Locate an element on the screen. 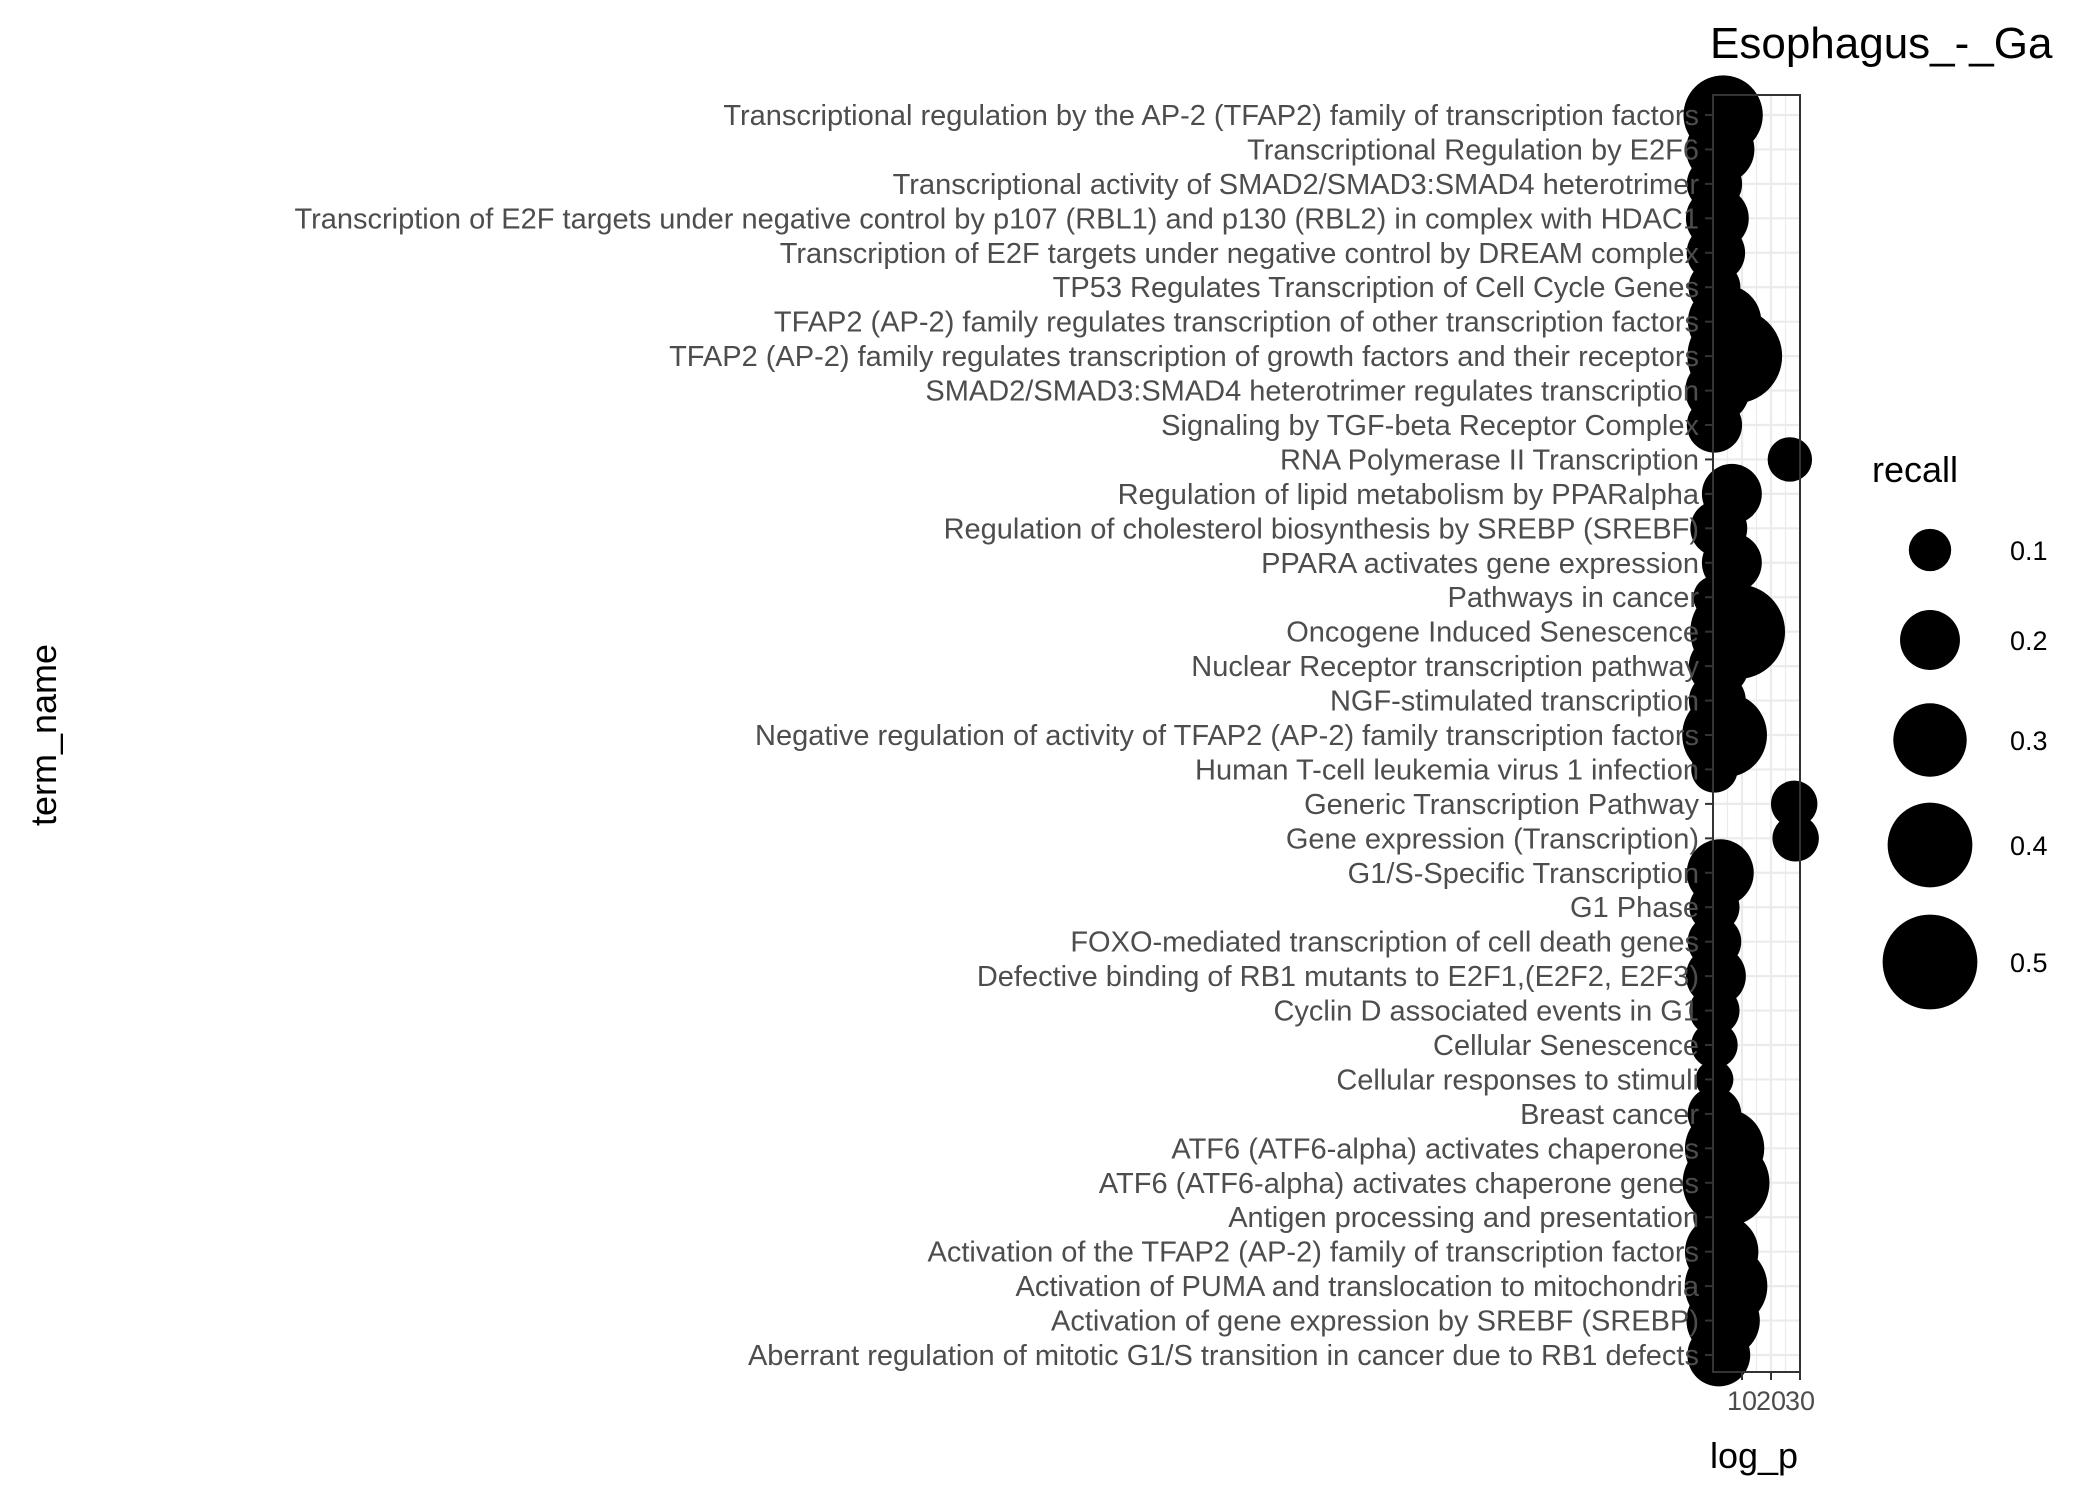  y-tick-label: Human T-cell leukemia virus 1 infection is located at coordinates (1447, 770).